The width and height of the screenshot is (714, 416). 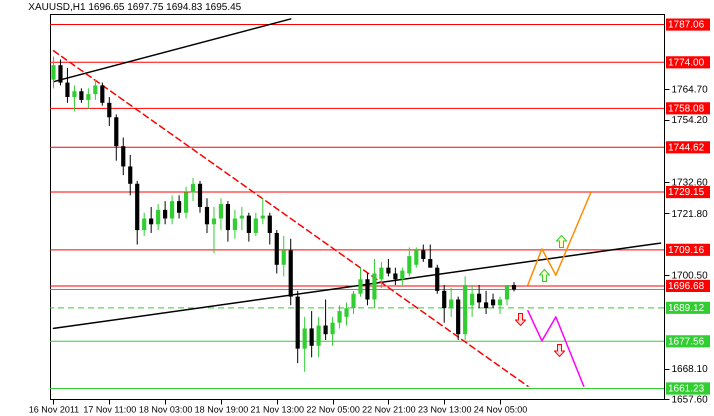 What do you see at coordinates (690, 370) in the screenshot?
I see `y-tick-label: 1668.10` at bounding box center [690, 370].